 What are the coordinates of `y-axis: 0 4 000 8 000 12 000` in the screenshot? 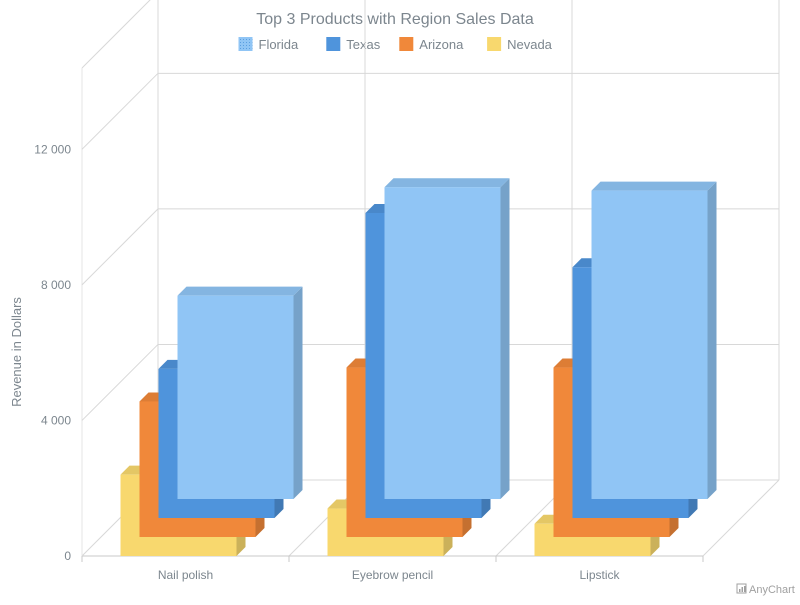 It's located at (52, 352).